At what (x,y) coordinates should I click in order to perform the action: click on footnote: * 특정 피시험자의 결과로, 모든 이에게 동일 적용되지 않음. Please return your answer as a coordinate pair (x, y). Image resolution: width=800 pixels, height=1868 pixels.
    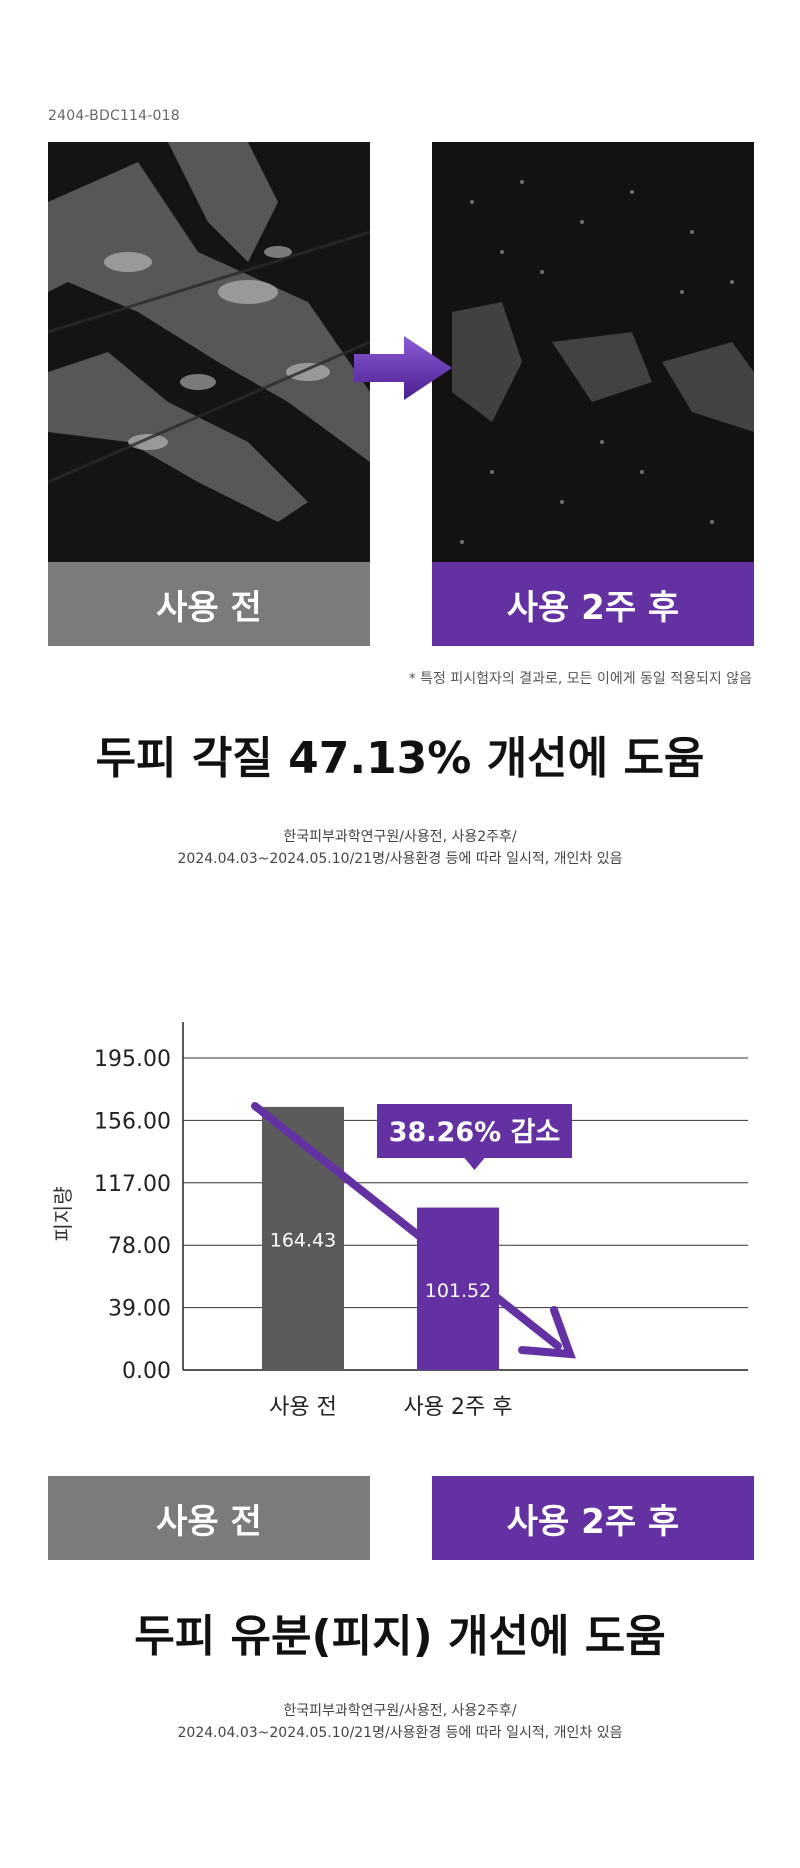
    Looking at the image, I should click on (580, 679).